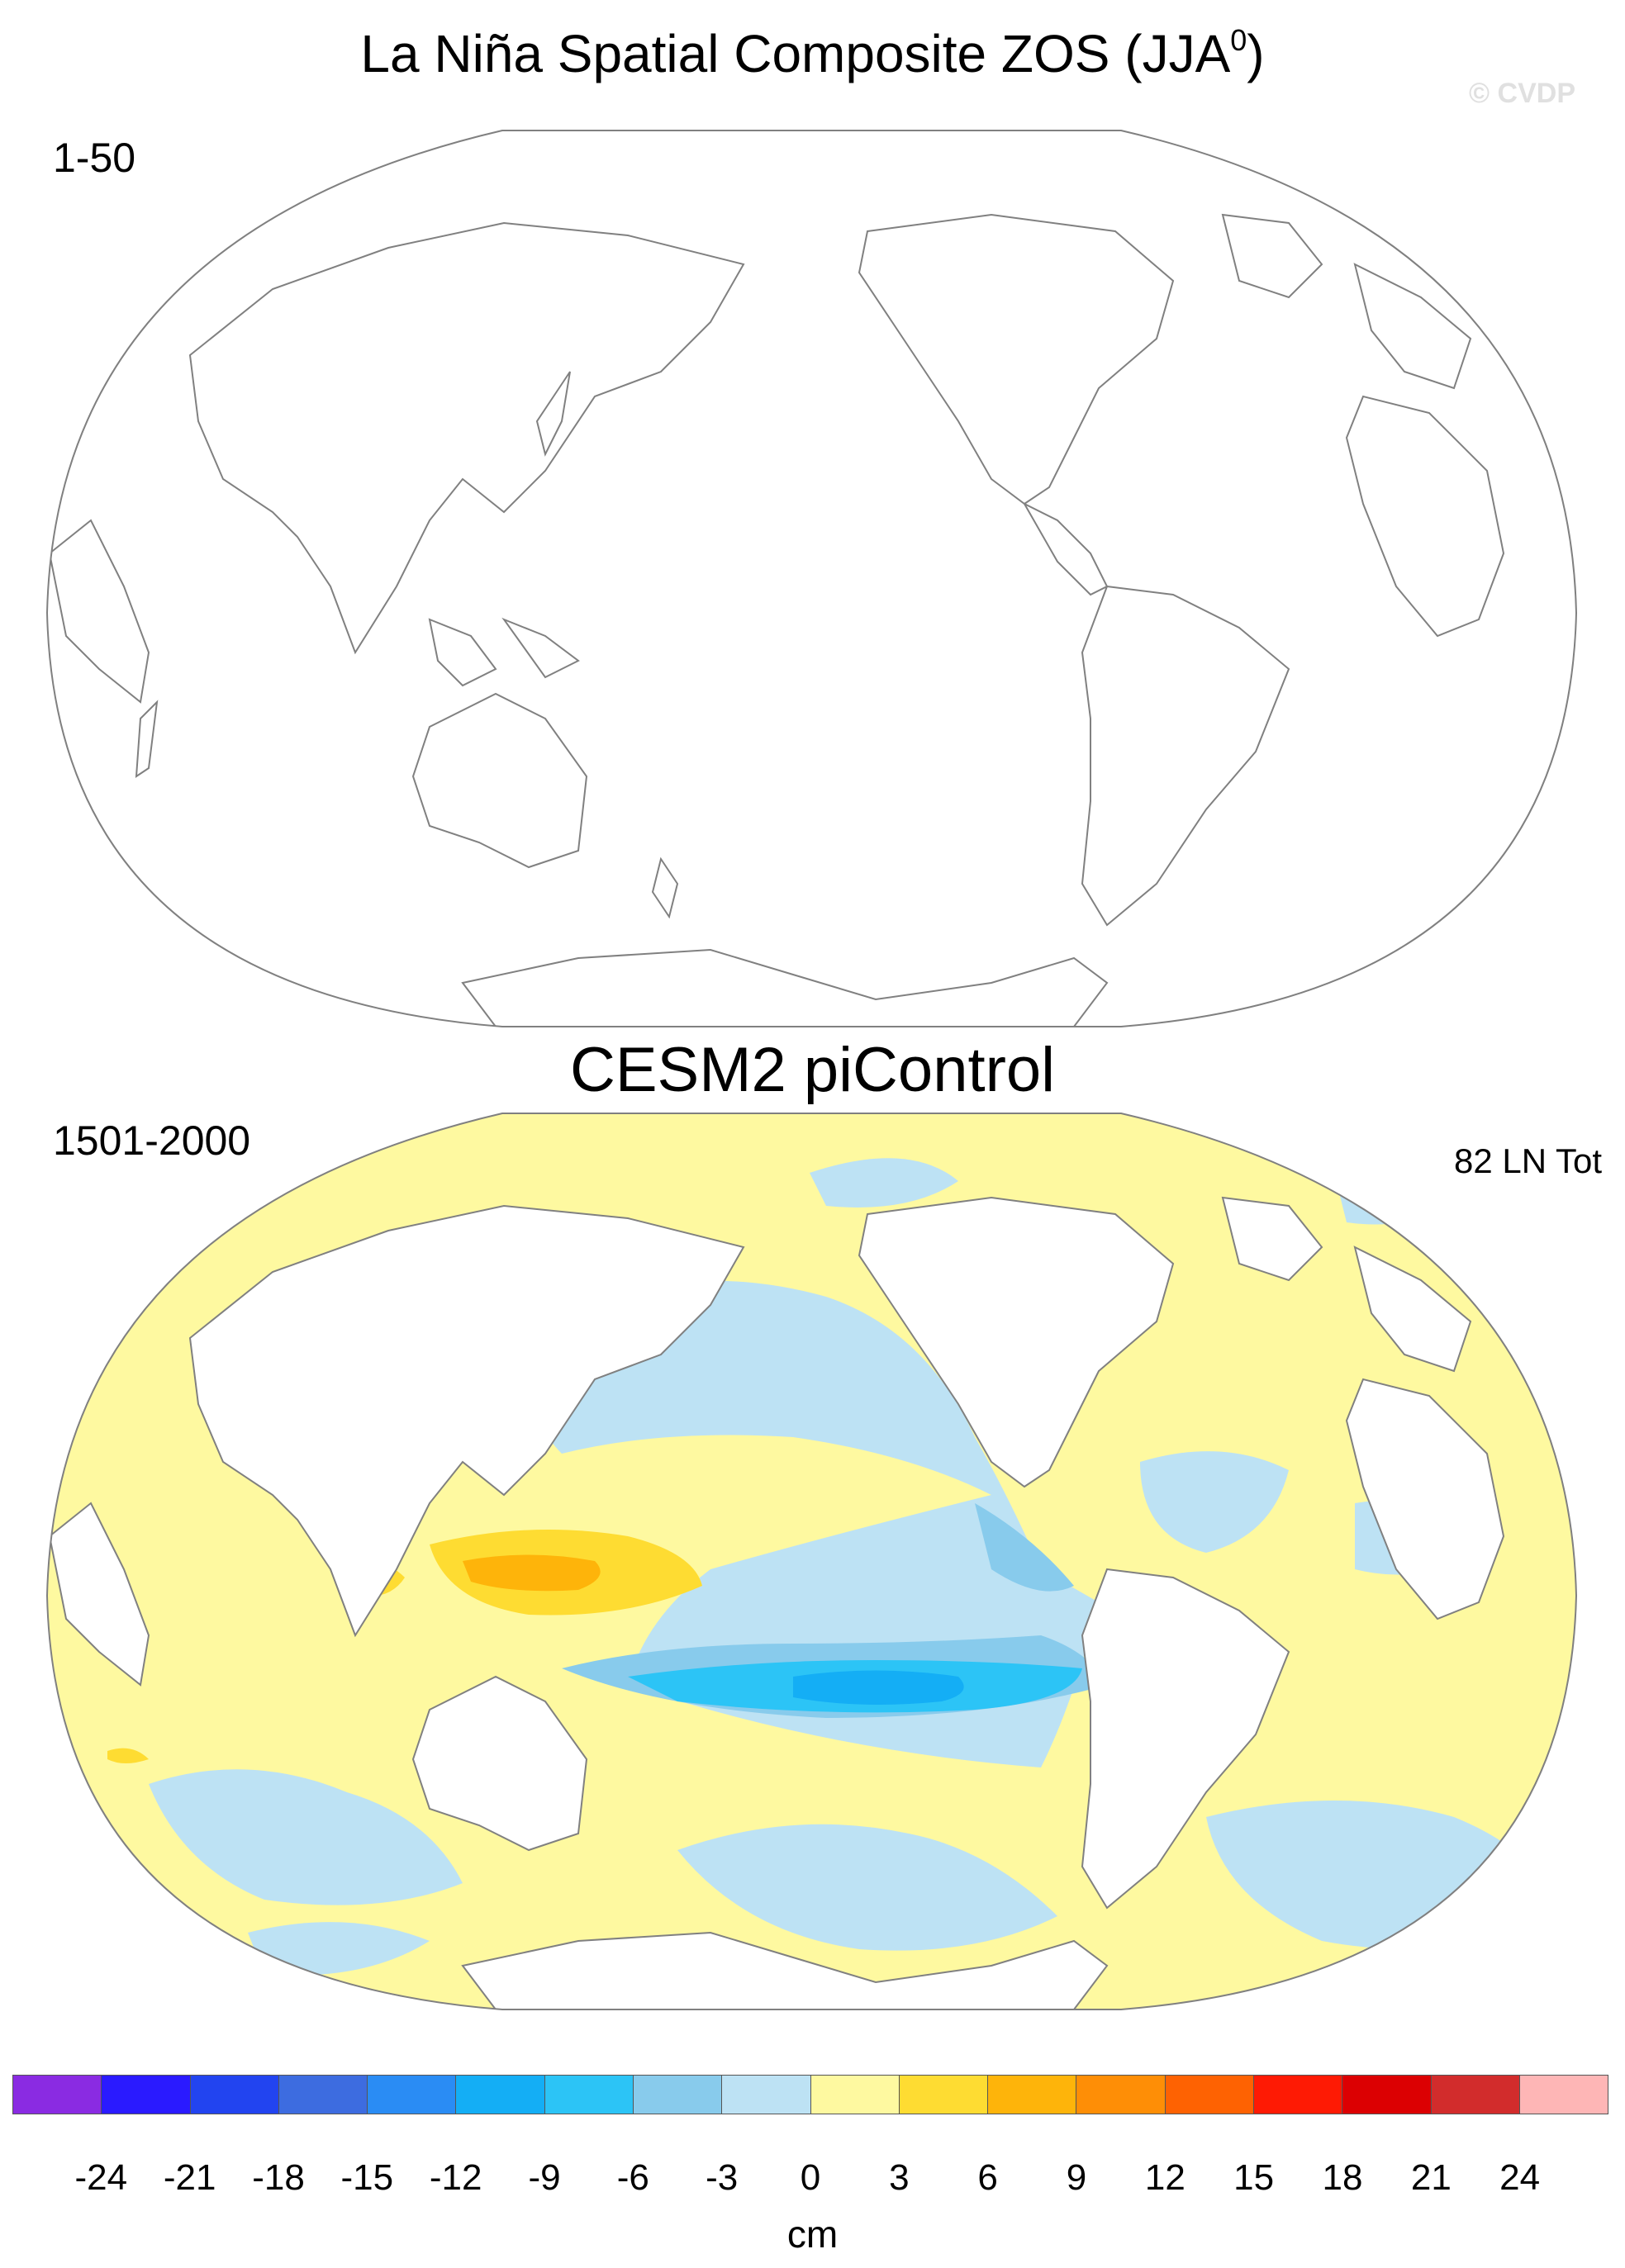 The height and width of the screenshot is (2268, 1625). Describe the element at coordinates (795, 53) in the screenshot. I see `title-text: La Niña Spatial Composite ZOS (JJA` at that location.